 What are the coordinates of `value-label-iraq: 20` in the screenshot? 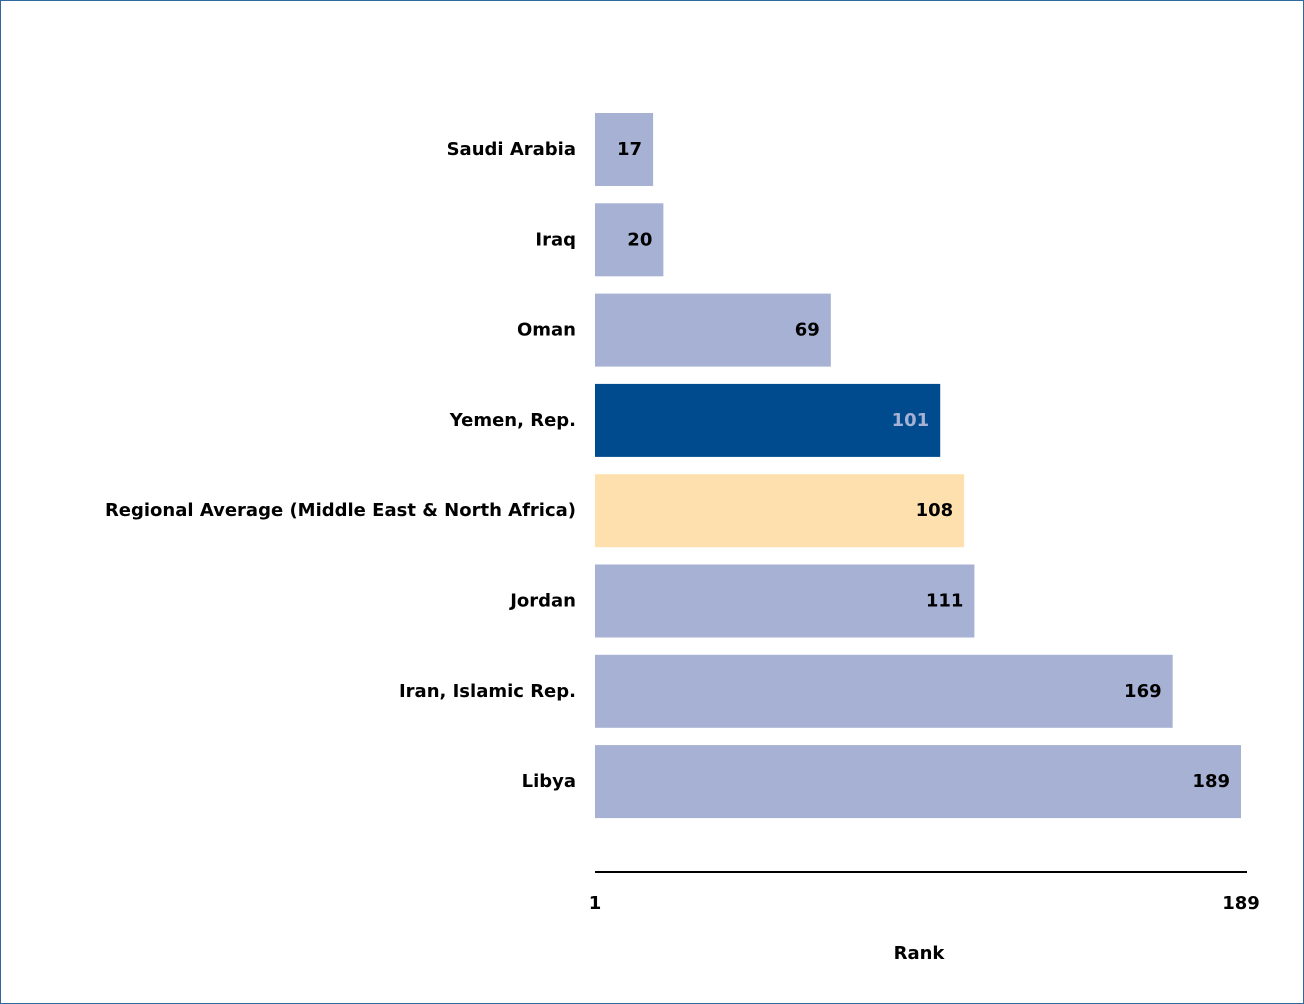 It's located at (639, 239).